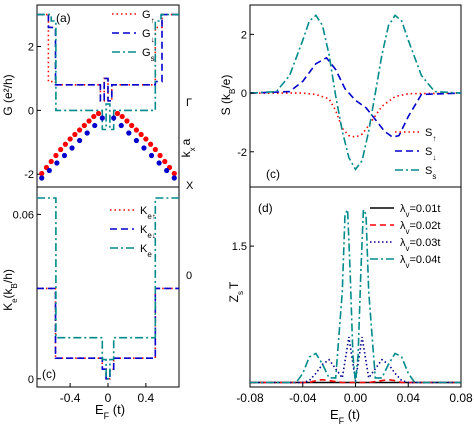 This screenshot has width=474, height=436. I want to click on x-tick-label: -0.04, so click(303, 398).